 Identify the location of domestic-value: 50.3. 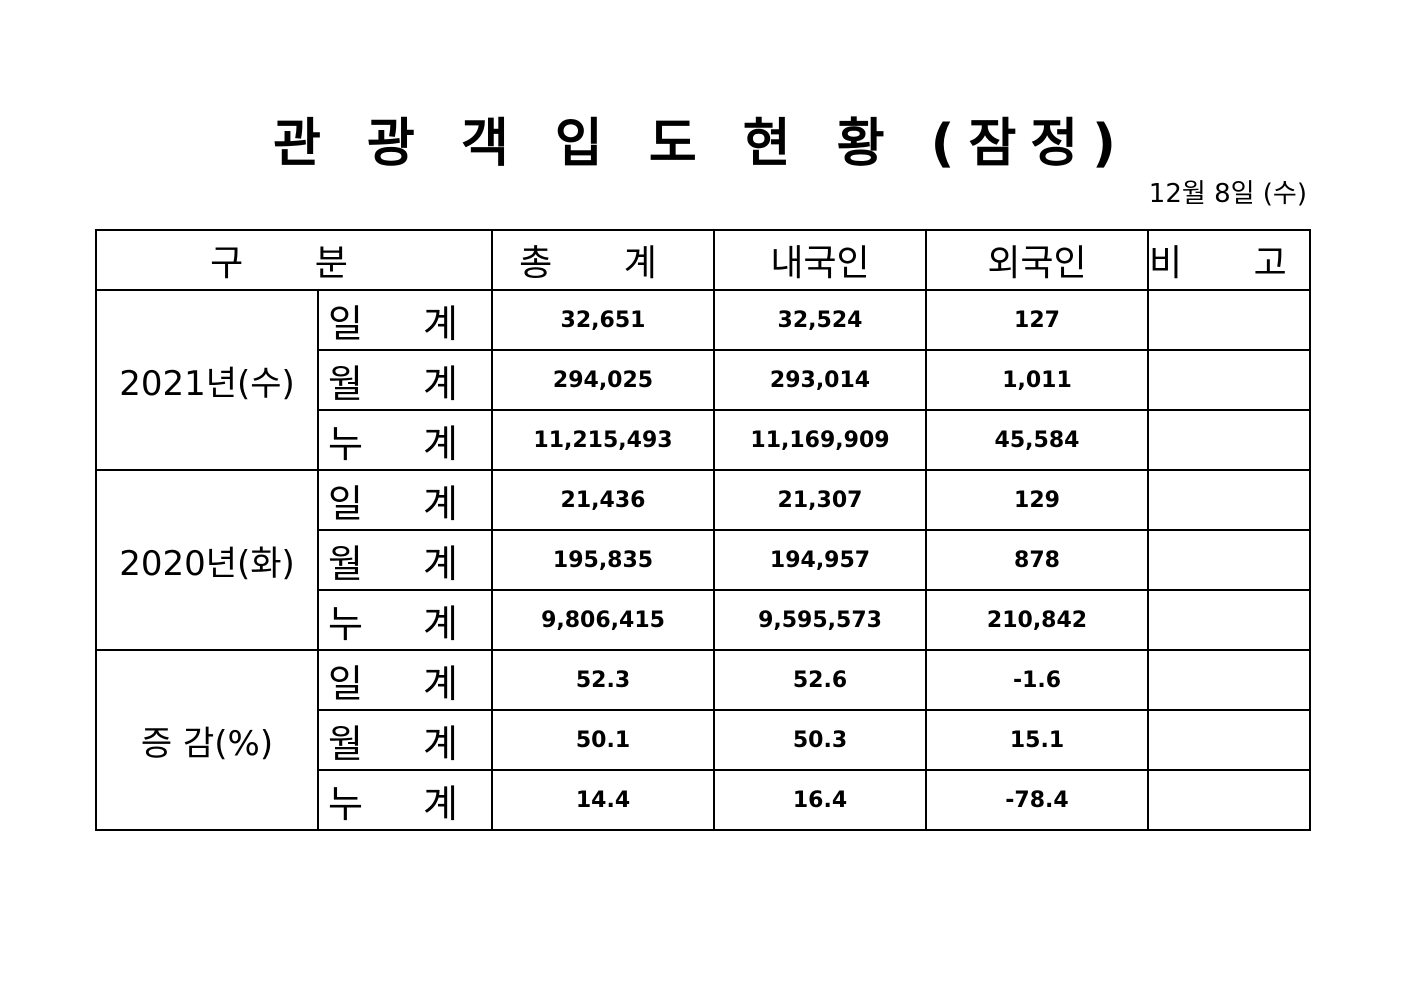
(820, 740).